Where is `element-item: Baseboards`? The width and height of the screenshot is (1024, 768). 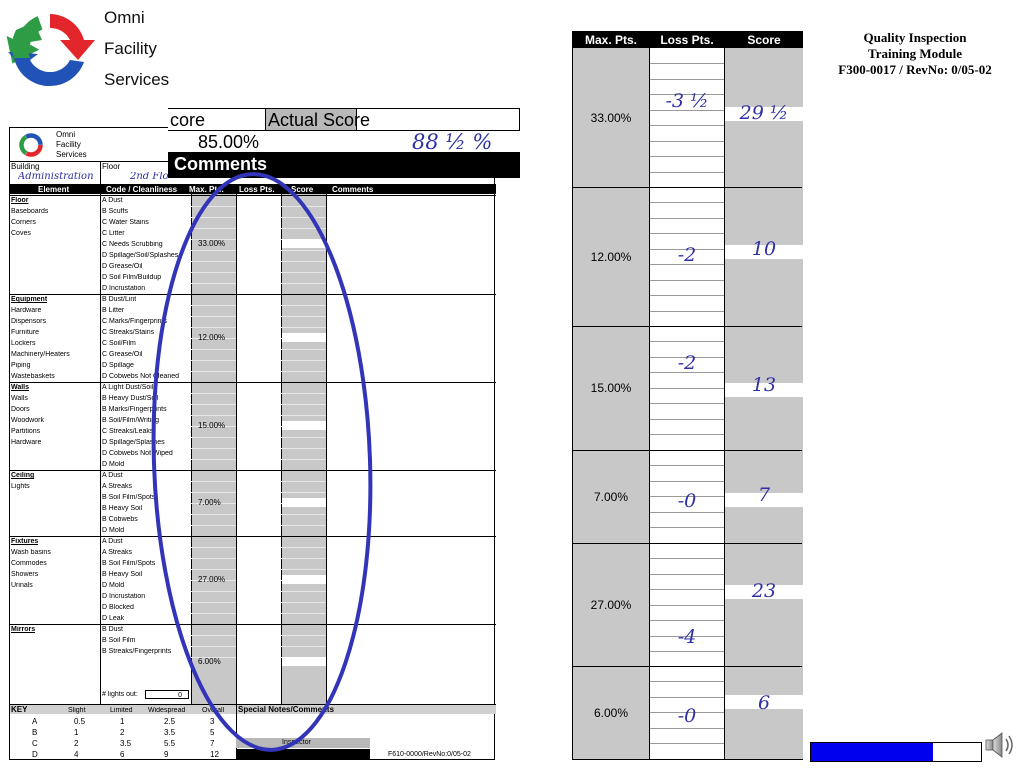 element-item: Baseboards is located at coordinates (30, 211).